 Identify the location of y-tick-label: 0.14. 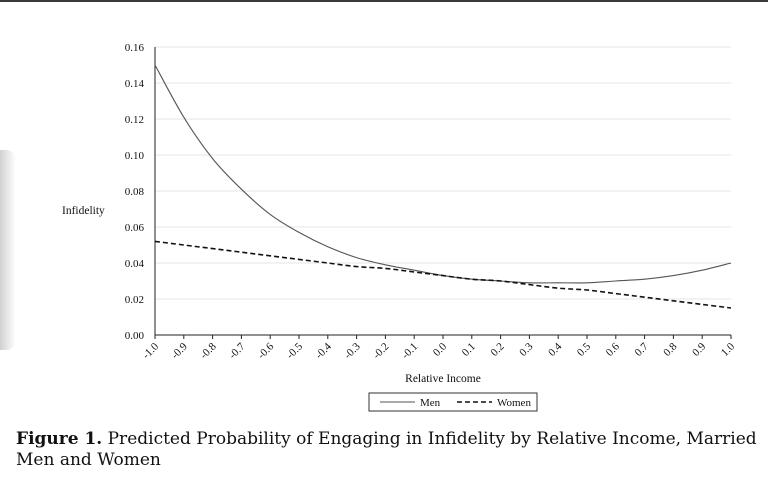
(135, 84).